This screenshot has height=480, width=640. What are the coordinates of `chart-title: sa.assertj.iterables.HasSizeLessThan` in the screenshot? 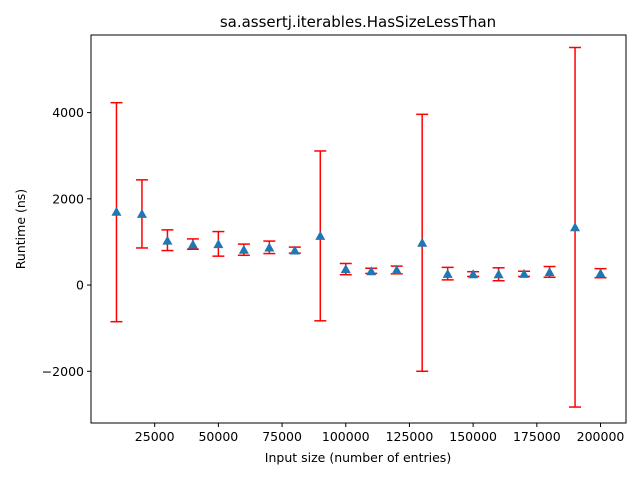 It's located at (358, 22).